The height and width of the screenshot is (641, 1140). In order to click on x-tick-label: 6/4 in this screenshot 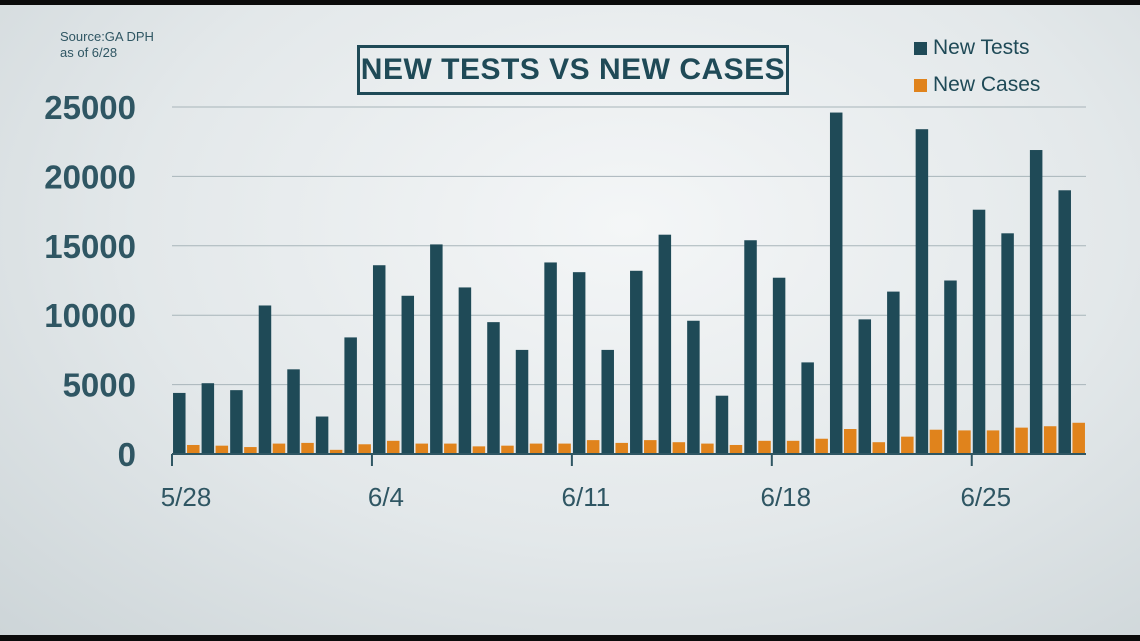, I will do `click(386, 497)`.